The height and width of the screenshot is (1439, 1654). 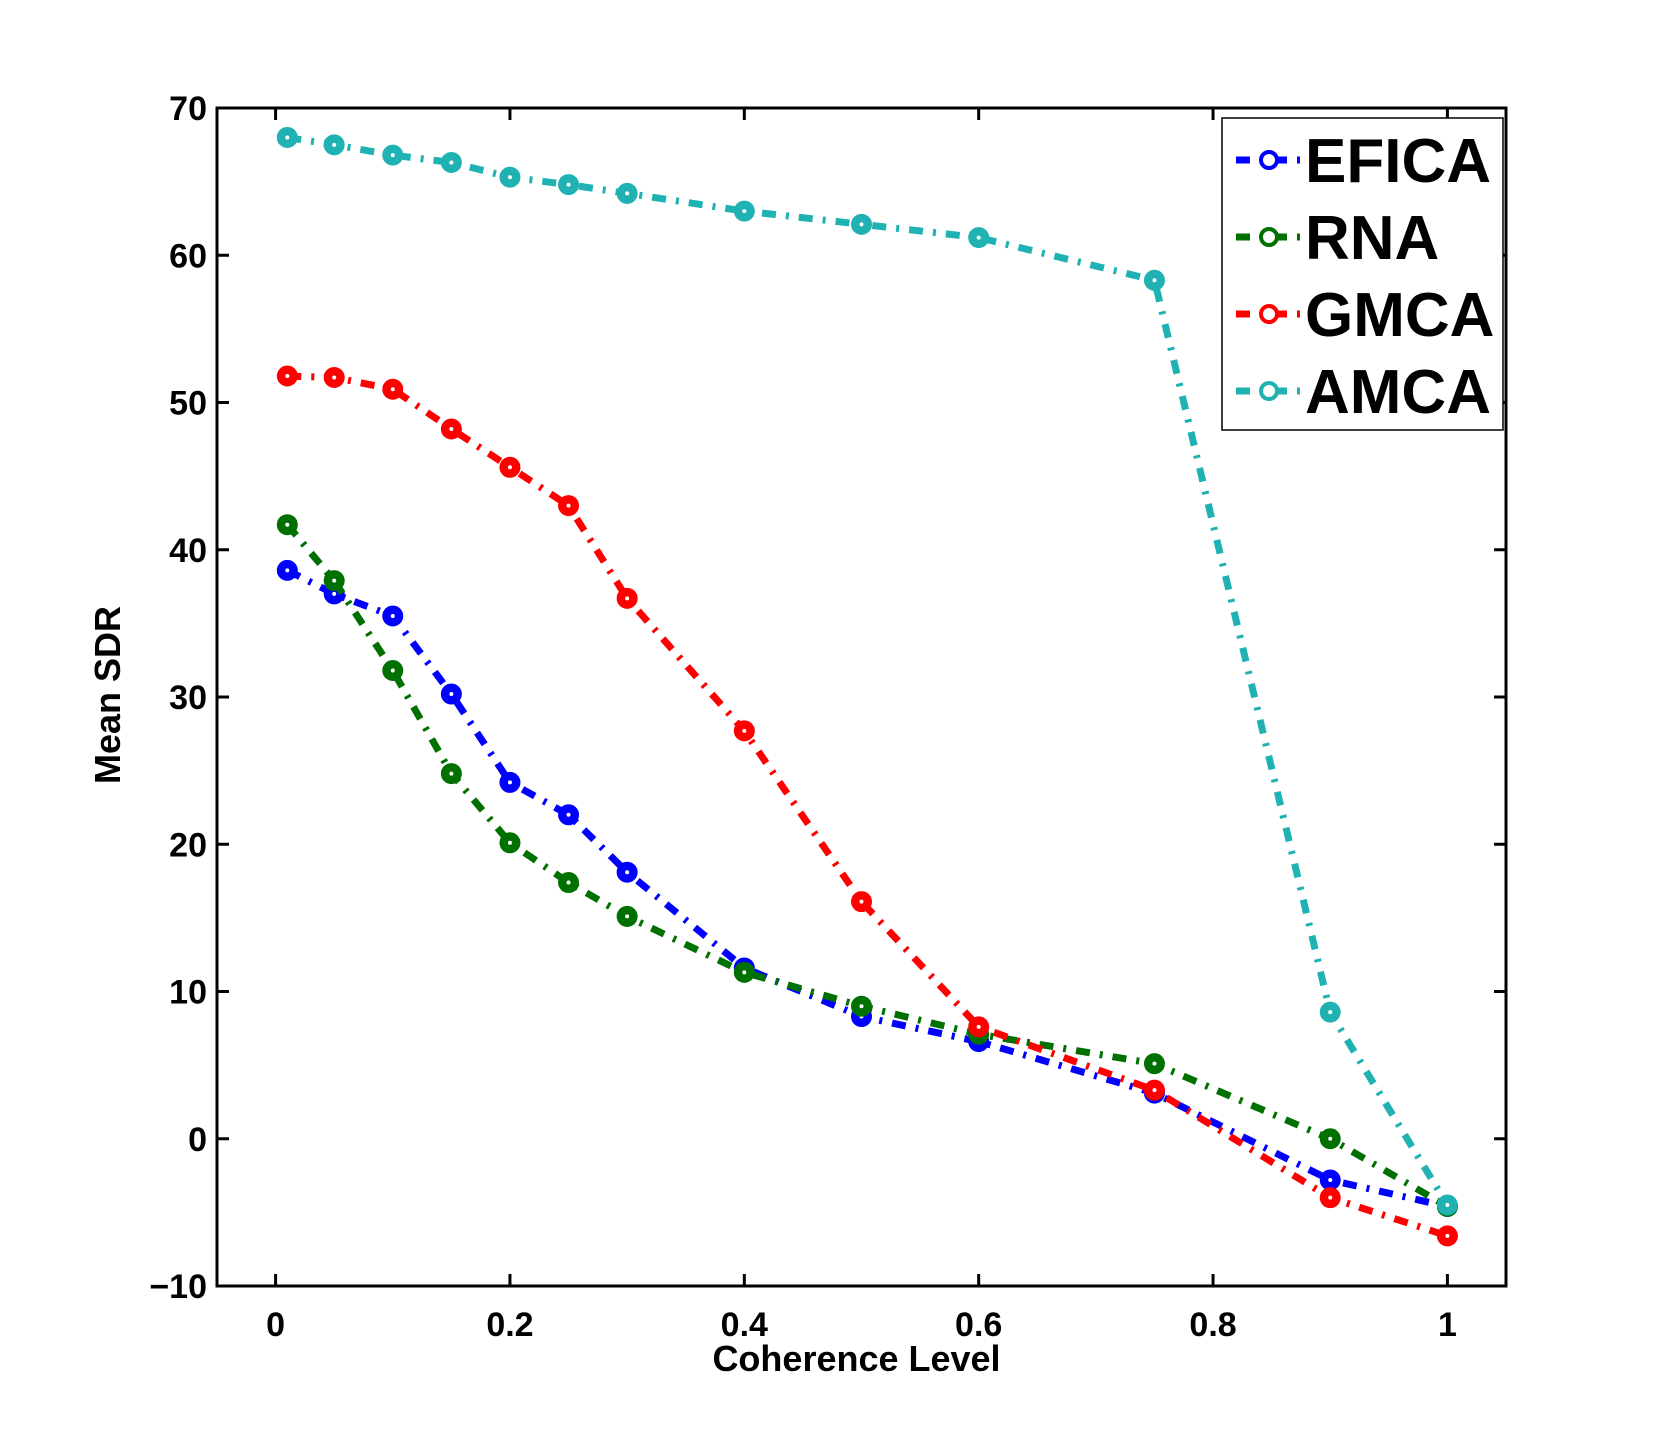 I want to click on y-tick-label: 30, so click(x=188, y=698).